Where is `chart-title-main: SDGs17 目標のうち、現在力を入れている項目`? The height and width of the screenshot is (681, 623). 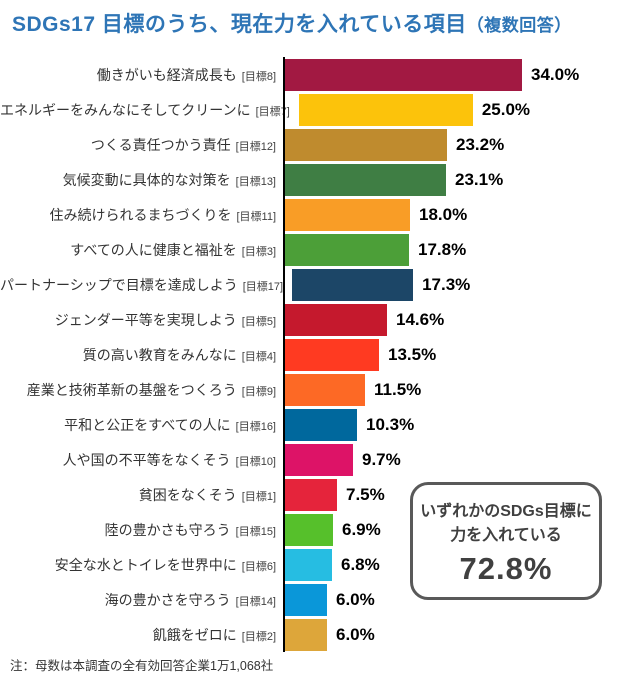 chart-title-main: SDGs17 目標のうち、現在力を入れている項目 is located at coordinates (239, 24).